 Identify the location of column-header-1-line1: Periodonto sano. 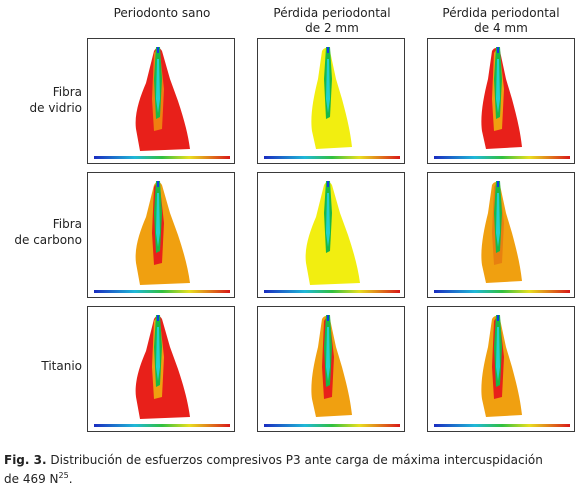
(162, 13).